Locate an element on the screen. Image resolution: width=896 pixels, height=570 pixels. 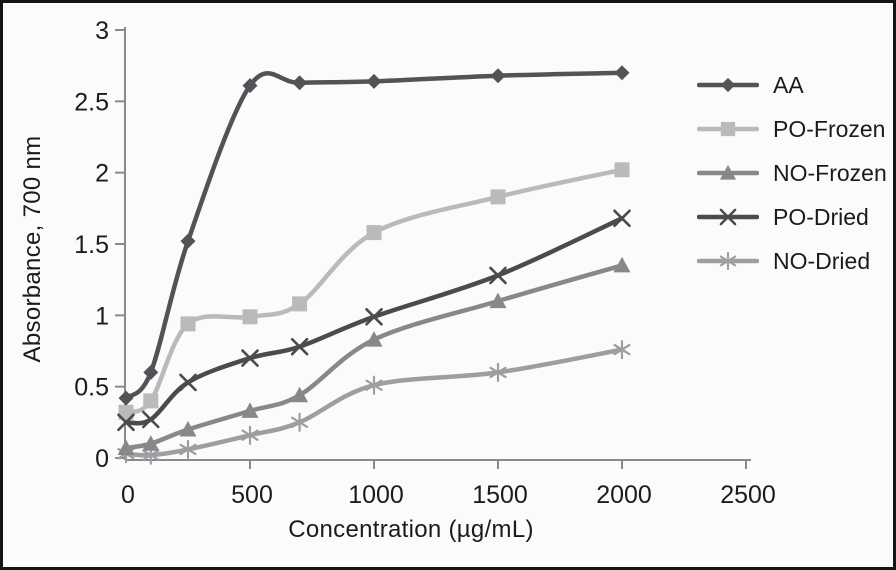
legend-label: PO-Dried is located at coordinates (821, 216).